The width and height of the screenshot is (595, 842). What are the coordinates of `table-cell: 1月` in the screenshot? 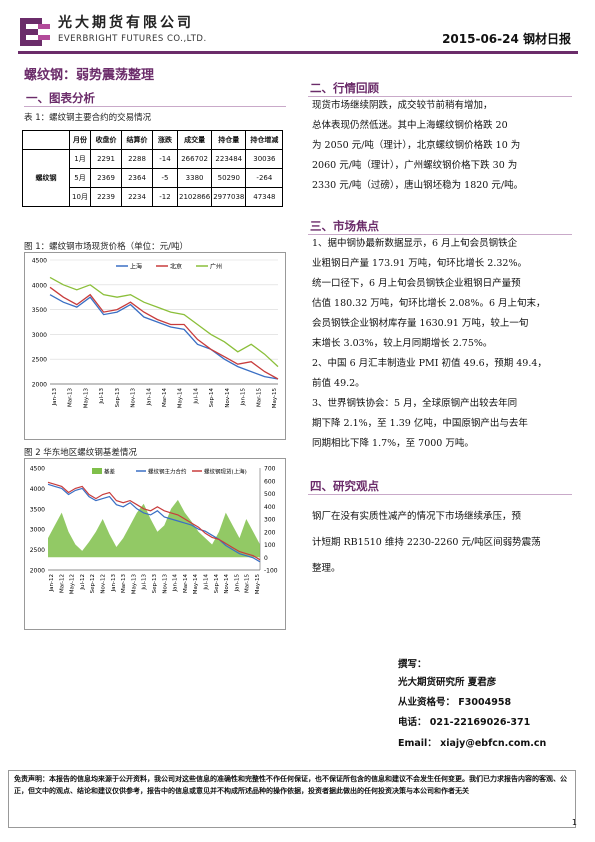 It's located at (80, 159).